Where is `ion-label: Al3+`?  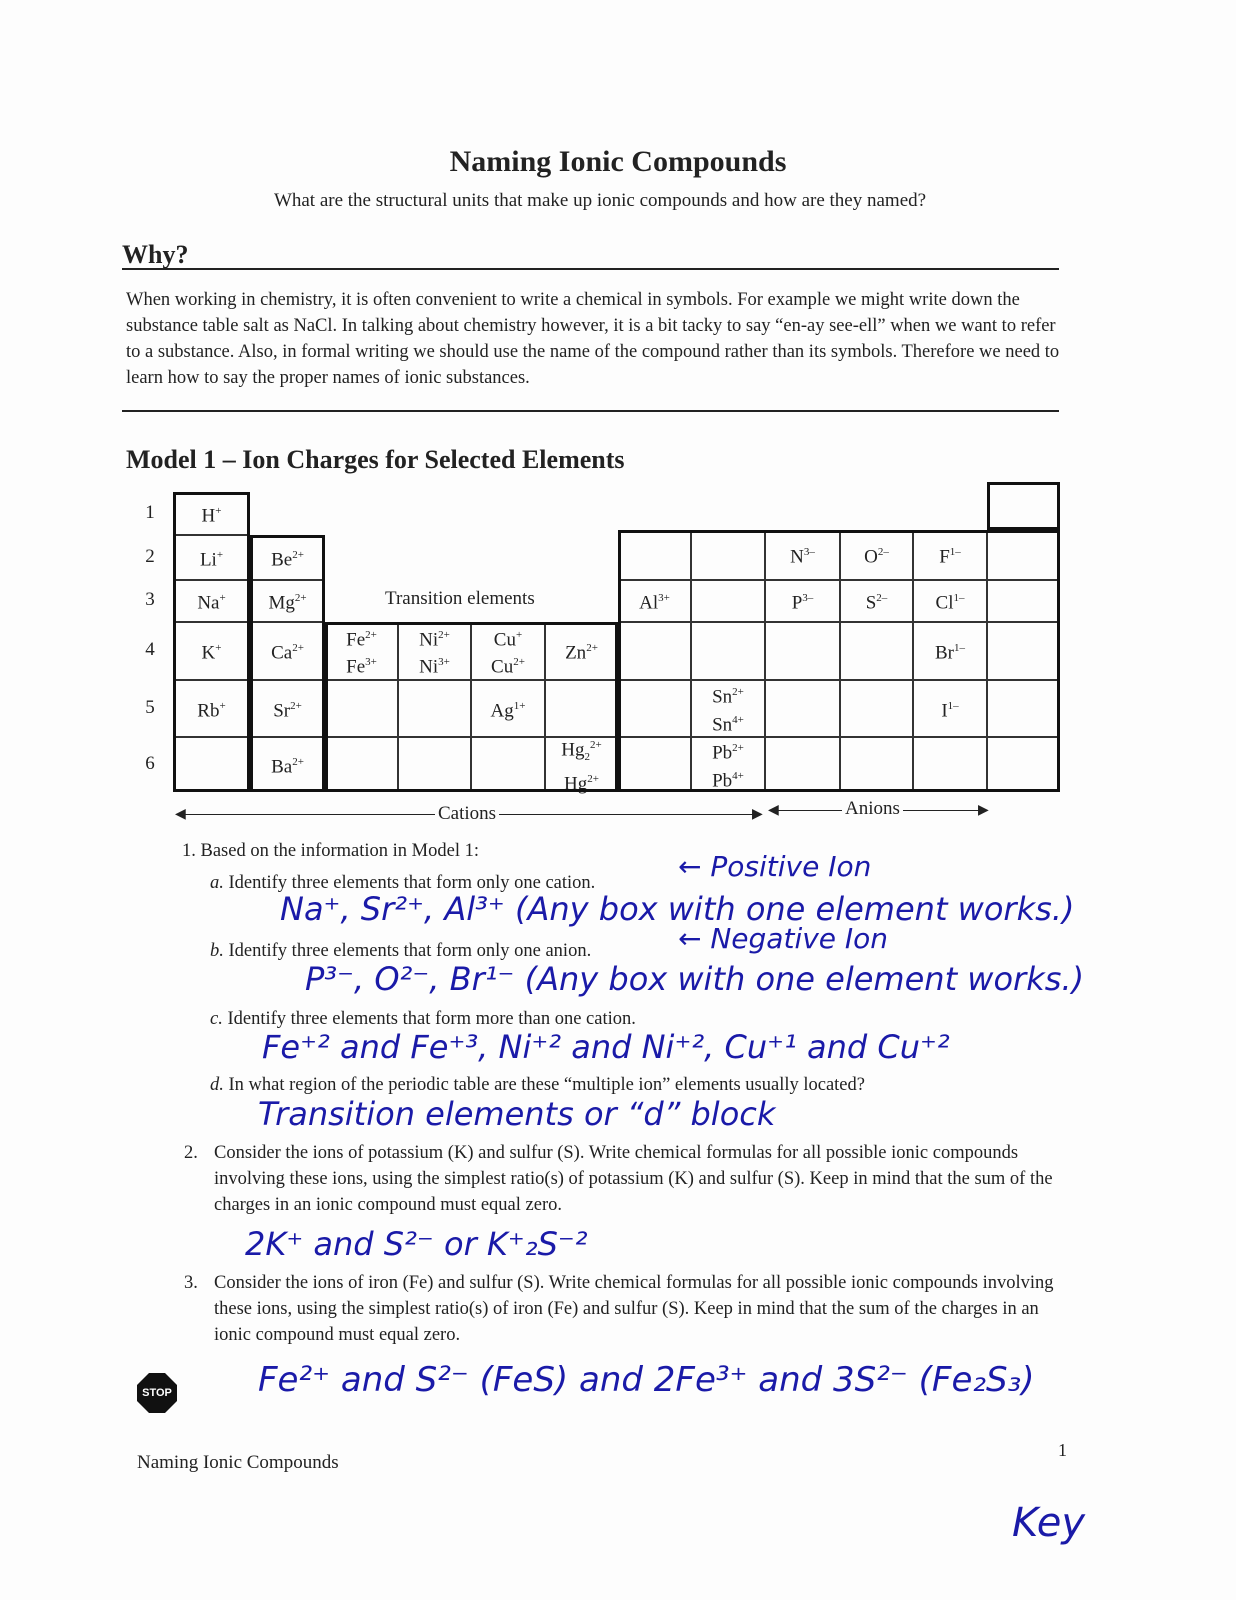
ion-label: Al3+ is located at coordinates (654, 600).